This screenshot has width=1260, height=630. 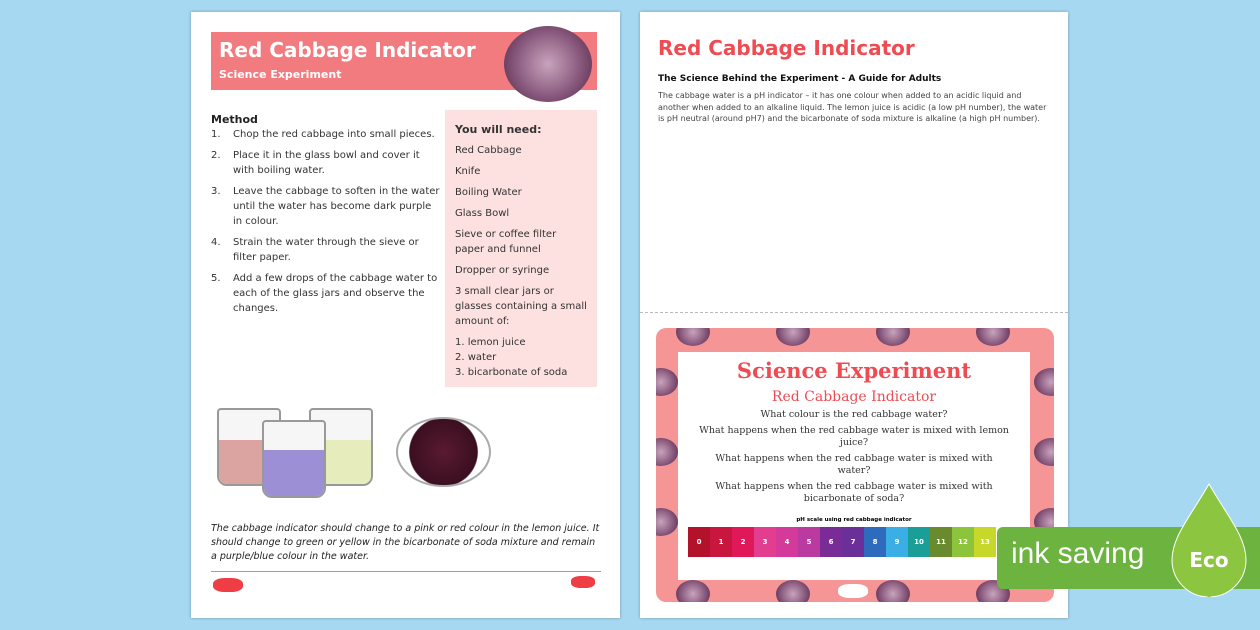 What do you see at coordinates (941, 542) in the screenshot?
I see `ph-swatch: 11` at bounding box center [941, 542].